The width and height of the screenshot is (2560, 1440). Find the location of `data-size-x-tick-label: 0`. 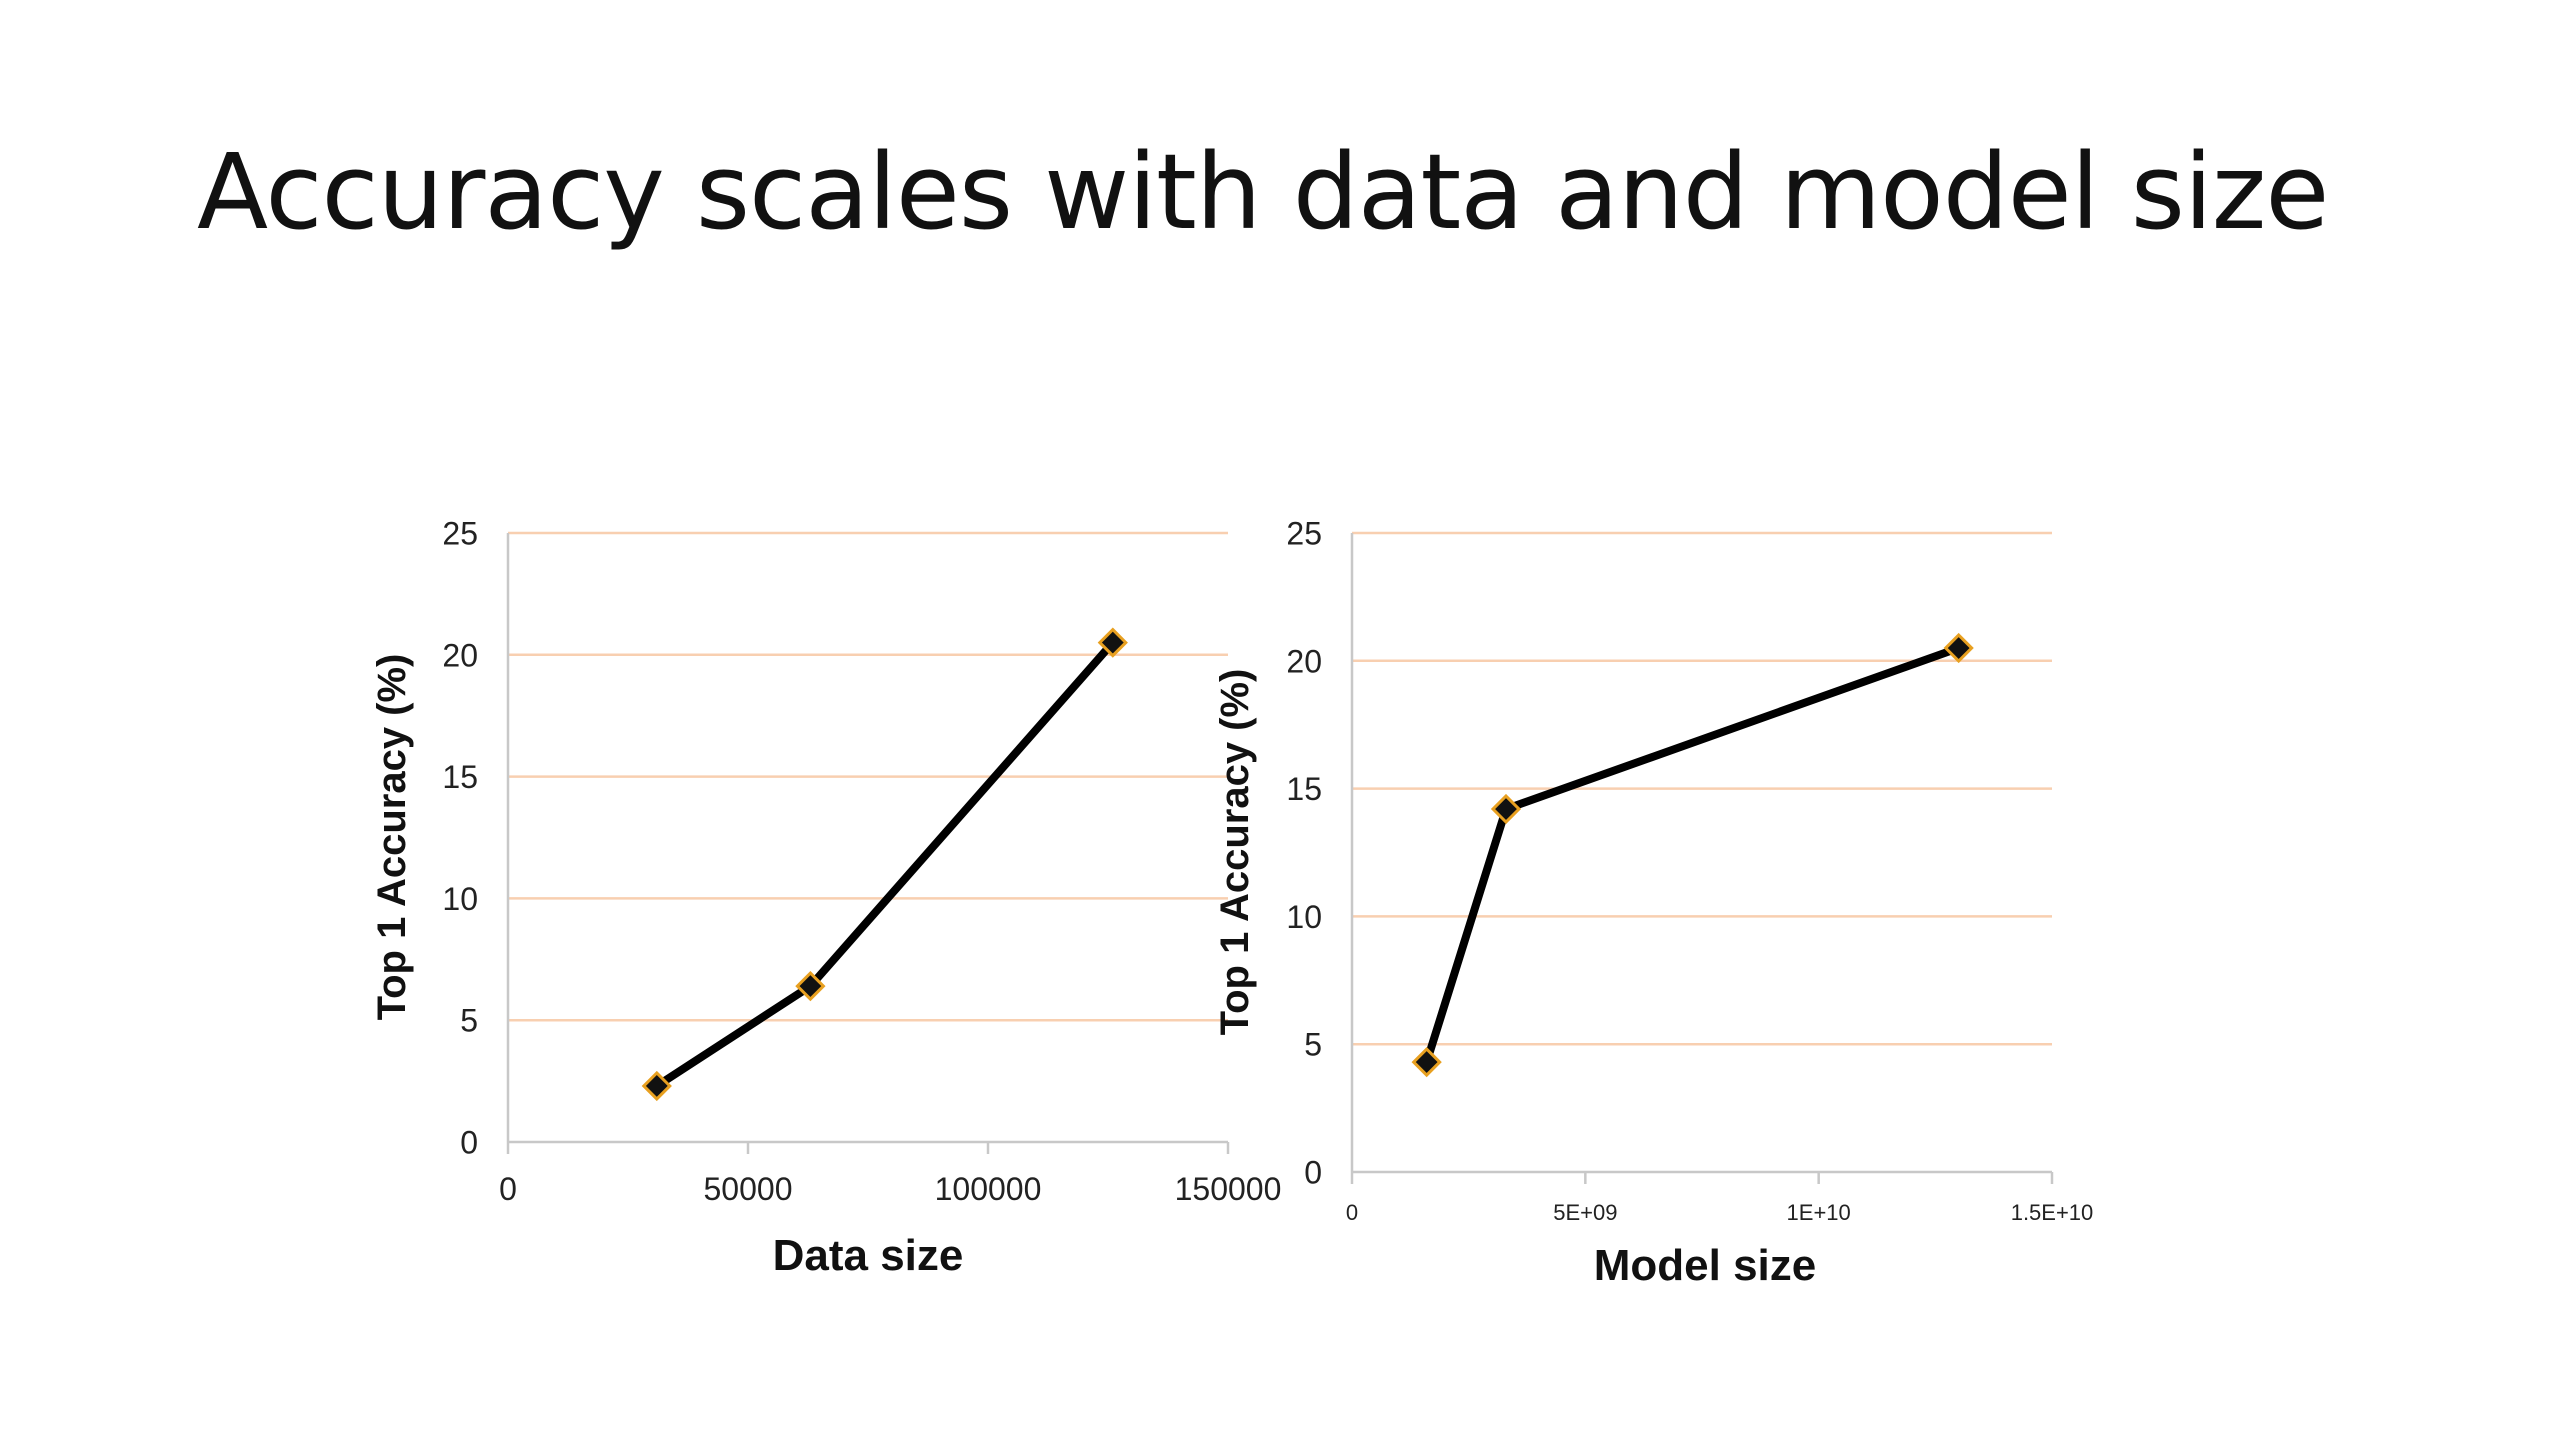

data-size-x-tick-label: 0 is located at coordinates (508, 1189).